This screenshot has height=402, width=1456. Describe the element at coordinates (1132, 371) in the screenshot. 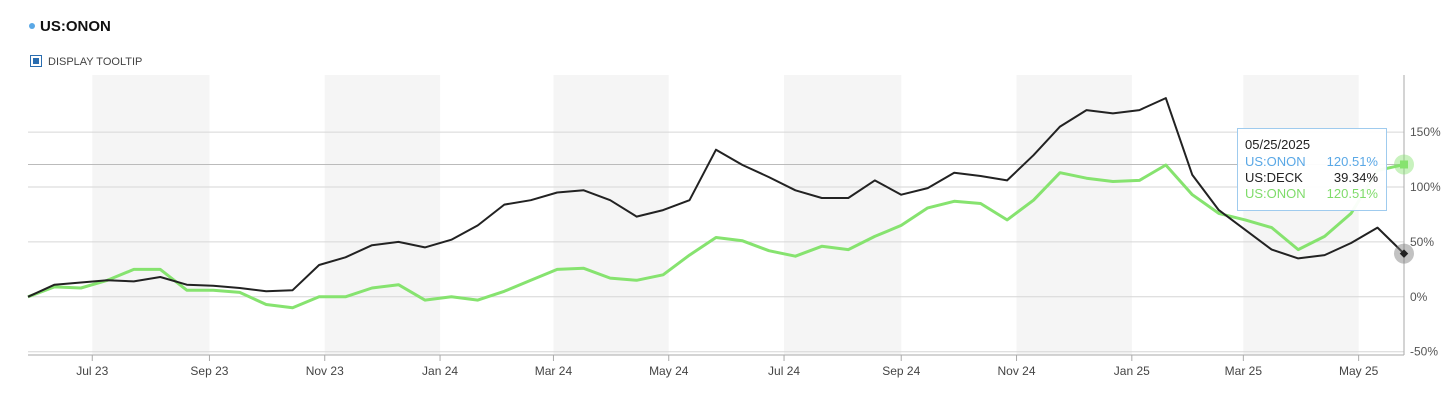

I see `x-tick-label: Jan 25` at that location.